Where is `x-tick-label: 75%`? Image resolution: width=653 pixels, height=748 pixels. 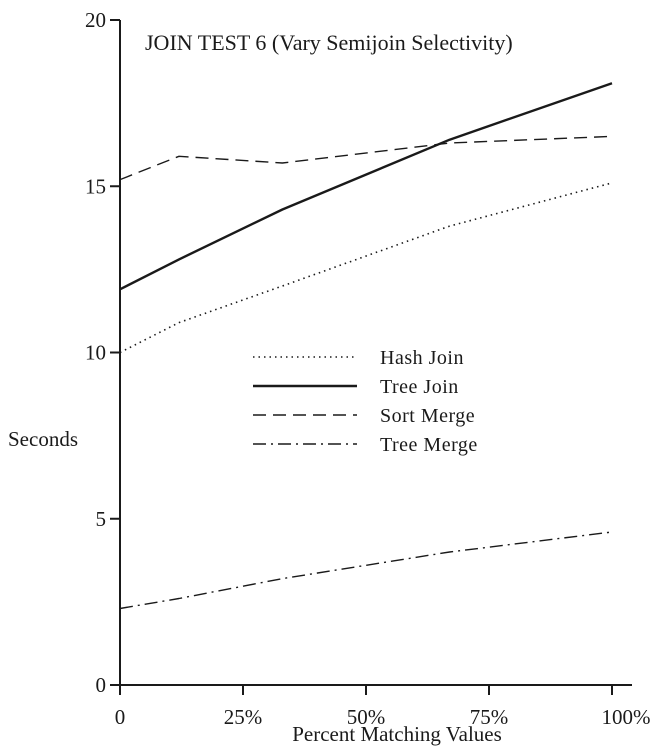 x-tick-label: 75% is located at coordinates (489, 717).